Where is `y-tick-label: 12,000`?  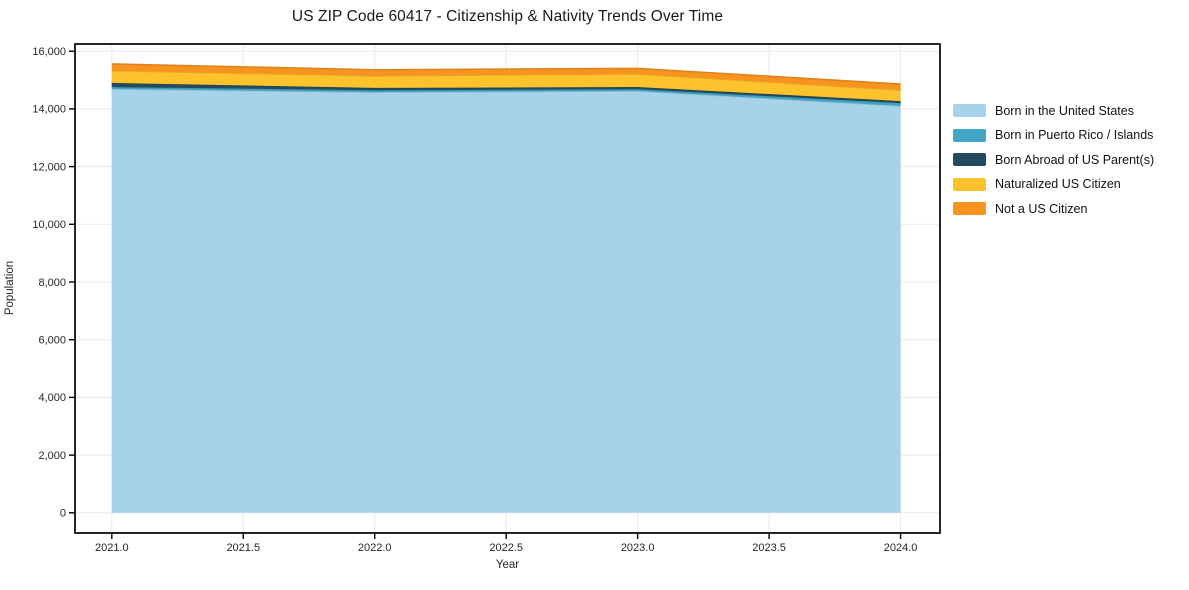
y-tick-label: 12,000 is located at coordinates (49, 167).